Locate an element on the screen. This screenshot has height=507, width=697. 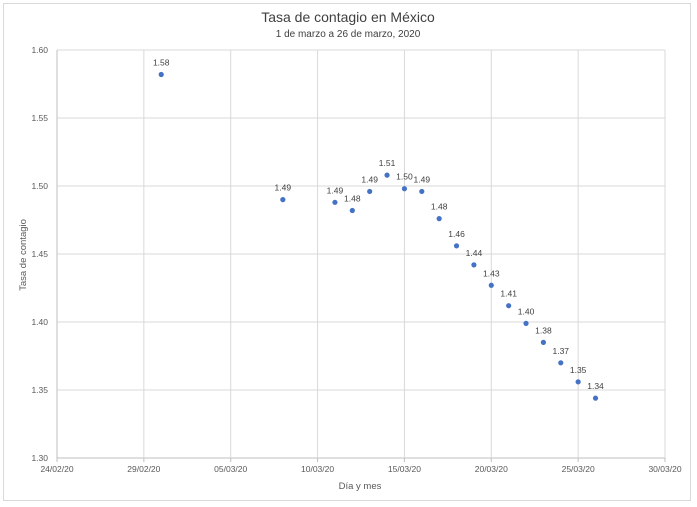
chart-title: Tasa de contagio en México is located at coordinates (348, 17).